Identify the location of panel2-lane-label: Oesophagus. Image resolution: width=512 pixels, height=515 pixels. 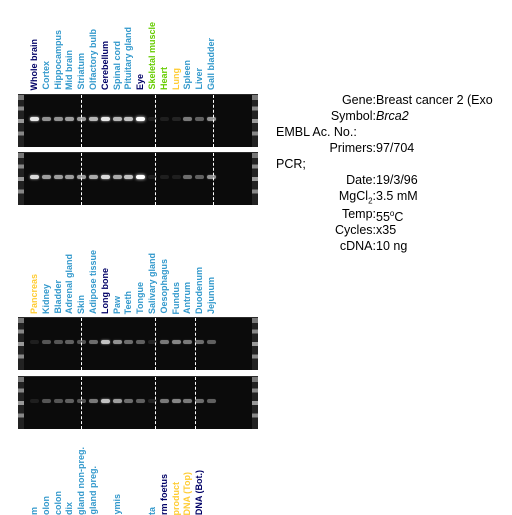
(164, 286).